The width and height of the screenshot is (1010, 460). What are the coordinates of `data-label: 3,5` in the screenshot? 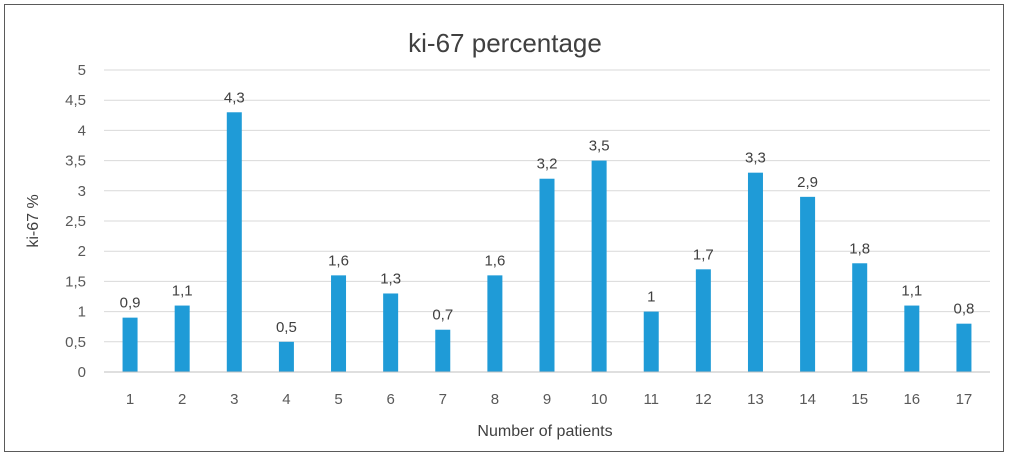 It's located at (599, 146).